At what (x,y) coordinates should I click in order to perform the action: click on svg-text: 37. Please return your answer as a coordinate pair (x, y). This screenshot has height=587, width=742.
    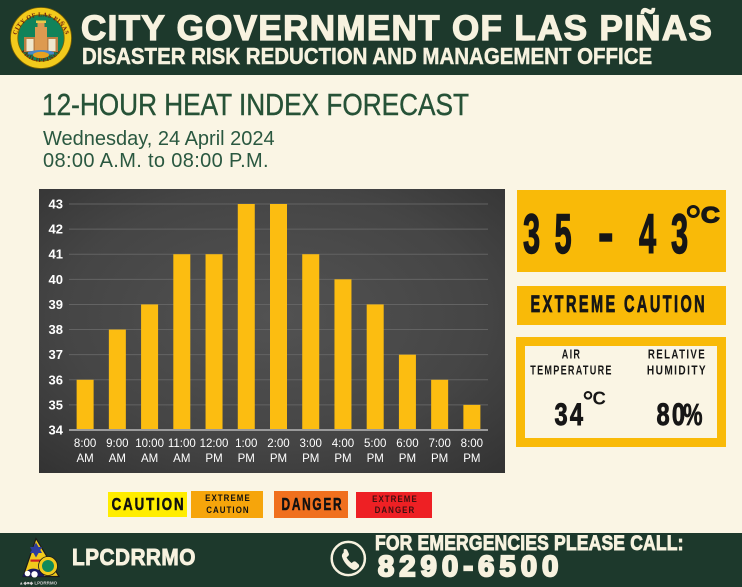
    Looking at the image, I should click on (56, 354).